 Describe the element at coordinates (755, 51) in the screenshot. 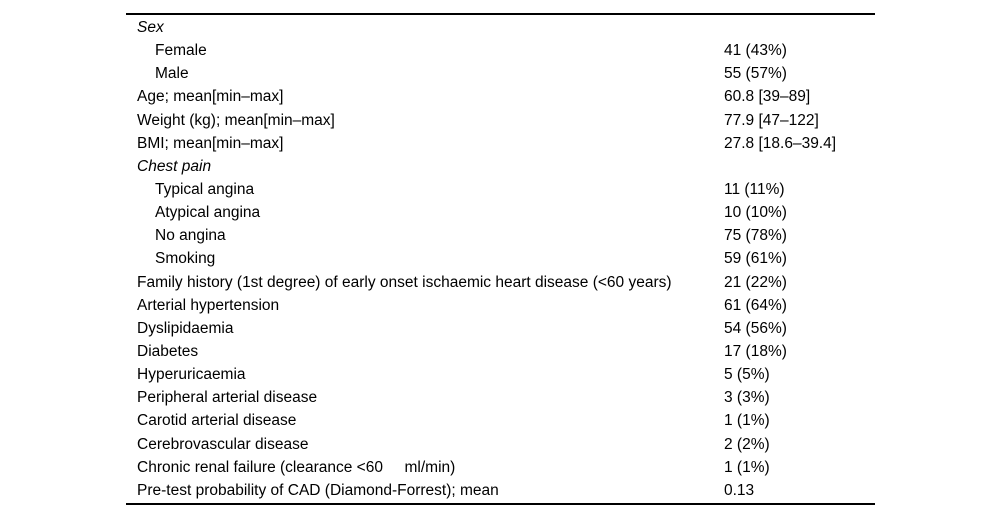

I see `row-value: 41 (43%)` at that location.